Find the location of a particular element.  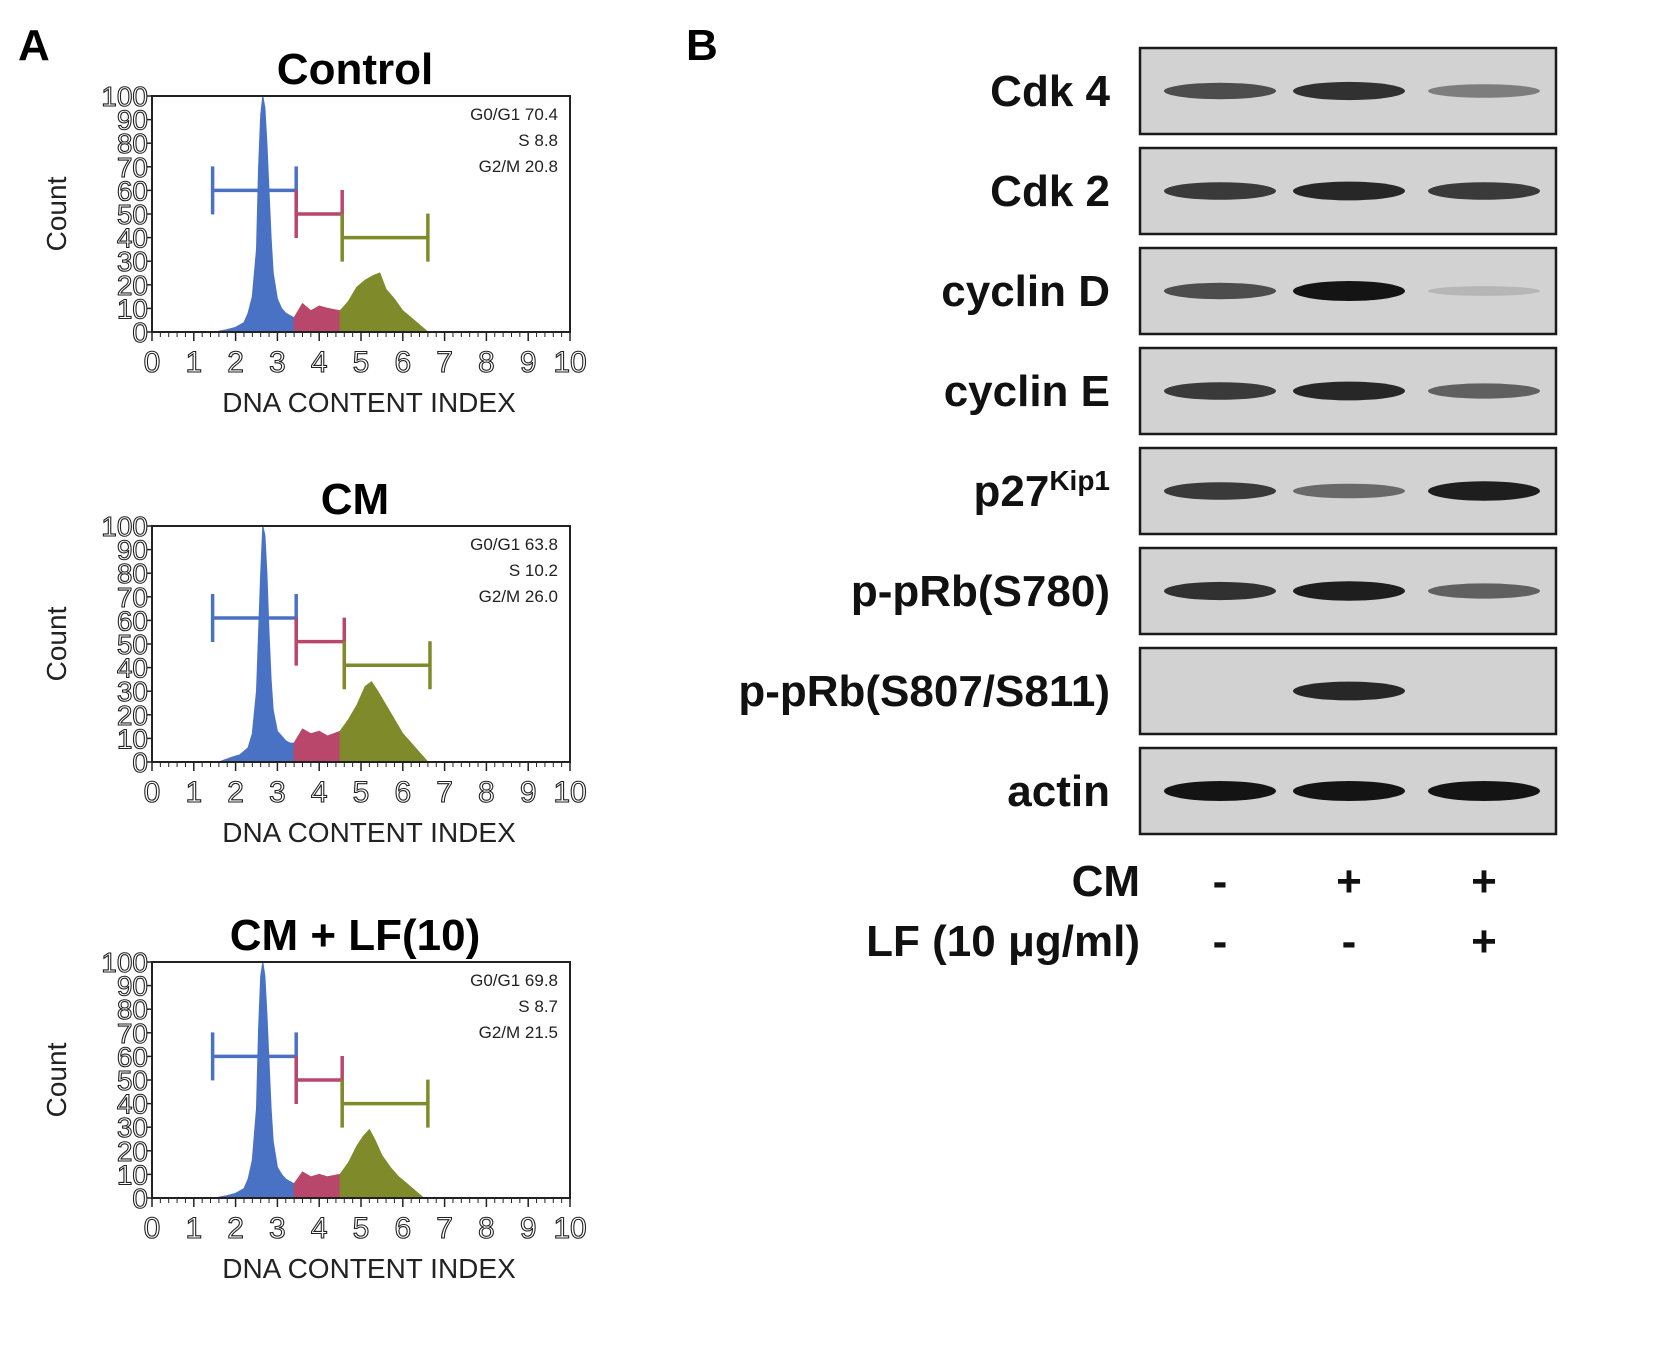

blot-row-6: p-pRb(S780) is located at coordinates (1204, 591).